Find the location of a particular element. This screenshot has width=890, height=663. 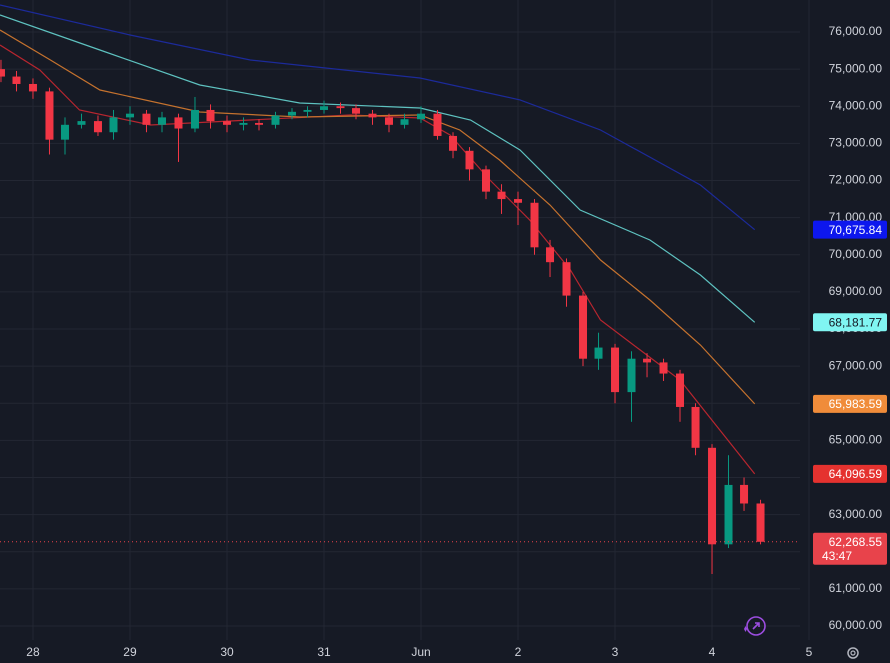

y-tick-label: 74,000.00 is located at coordinates (856, 105).